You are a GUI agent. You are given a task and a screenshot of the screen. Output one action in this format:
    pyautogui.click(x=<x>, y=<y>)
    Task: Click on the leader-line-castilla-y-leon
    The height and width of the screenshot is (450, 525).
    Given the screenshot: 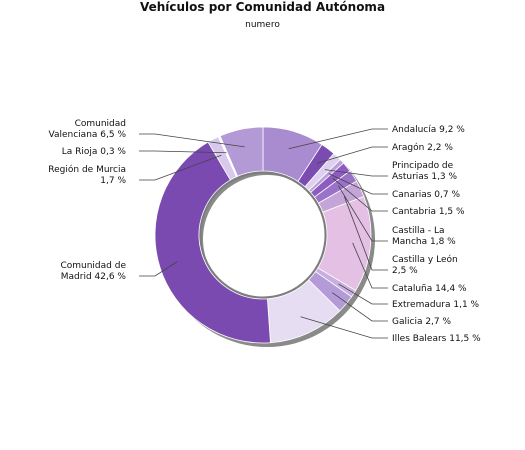 What is the action you would take?
    pyautogui.click(x=365, y=233)
    